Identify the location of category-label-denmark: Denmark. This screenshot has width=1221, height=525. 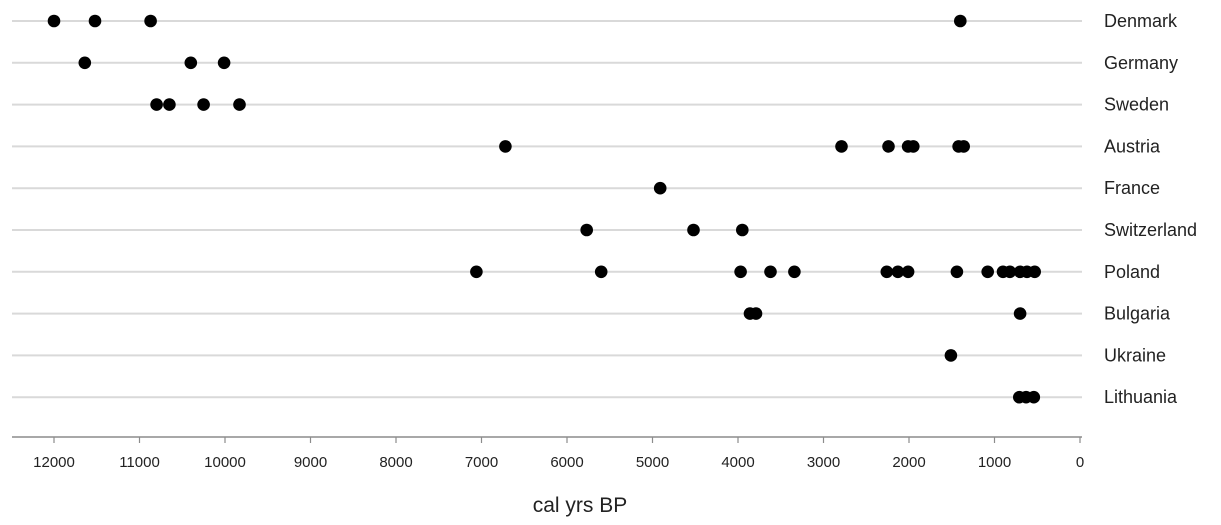
(1141, 21).